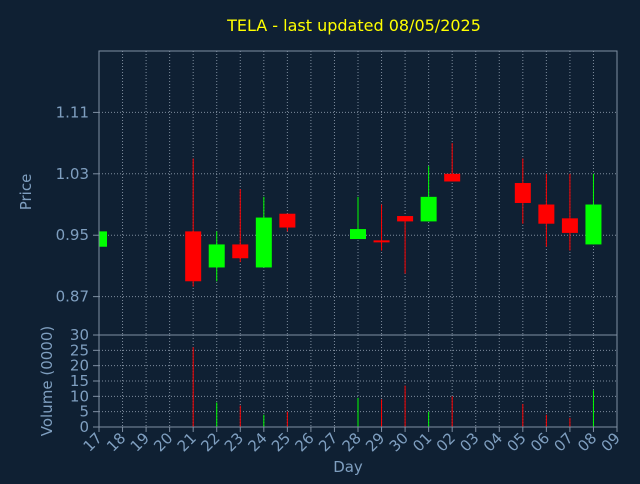  I want to click on volume-axis-label: Volume (0000), so click(47, 381).